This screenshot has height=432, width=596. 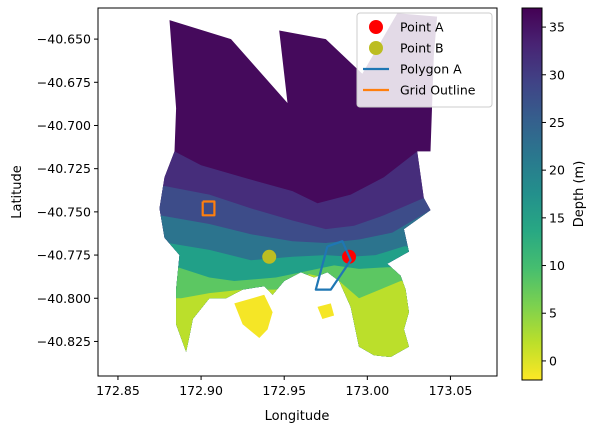 What do you see at coordinates (422, 48) in the screenshot?
I see `legend-label: Point B` at bounding box center [422, 48].